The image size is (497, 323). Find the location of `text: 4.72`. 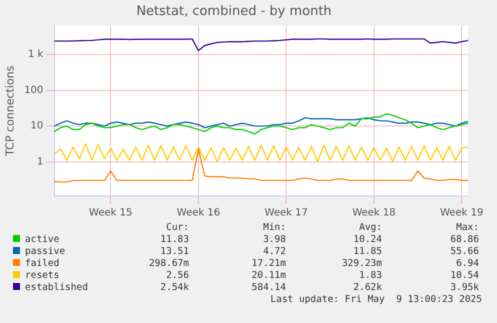

text: 4.72 is located at coordinates (274, 251).